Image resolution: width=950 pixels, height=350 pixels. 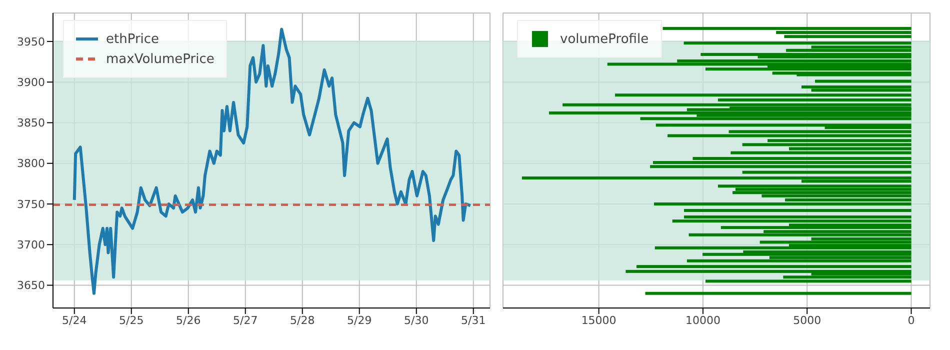 What do you see at coordinates (359, 320) in the screenshot?
I see `x-tick-label: 5/29` at bounding box center [359, 320].